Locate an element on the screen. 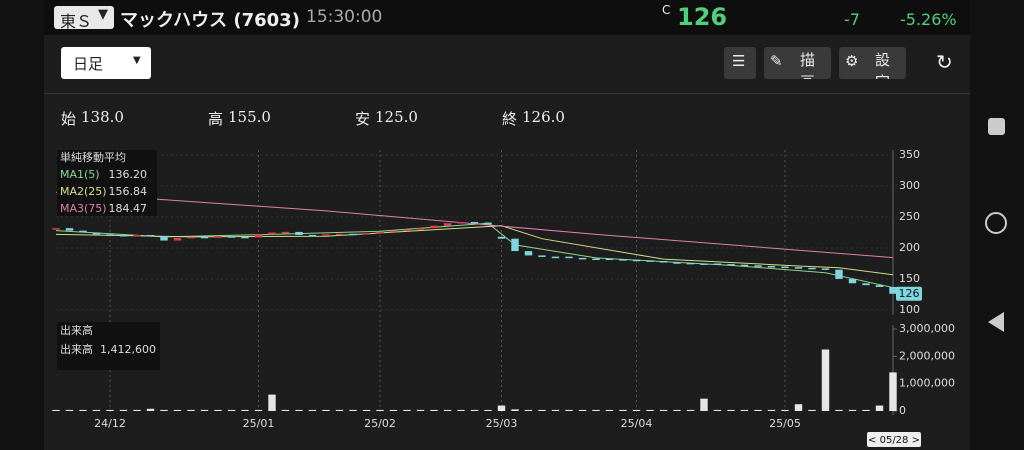 The image size is (1024, 450). period: 日足 is located at coordinates (88, 64).